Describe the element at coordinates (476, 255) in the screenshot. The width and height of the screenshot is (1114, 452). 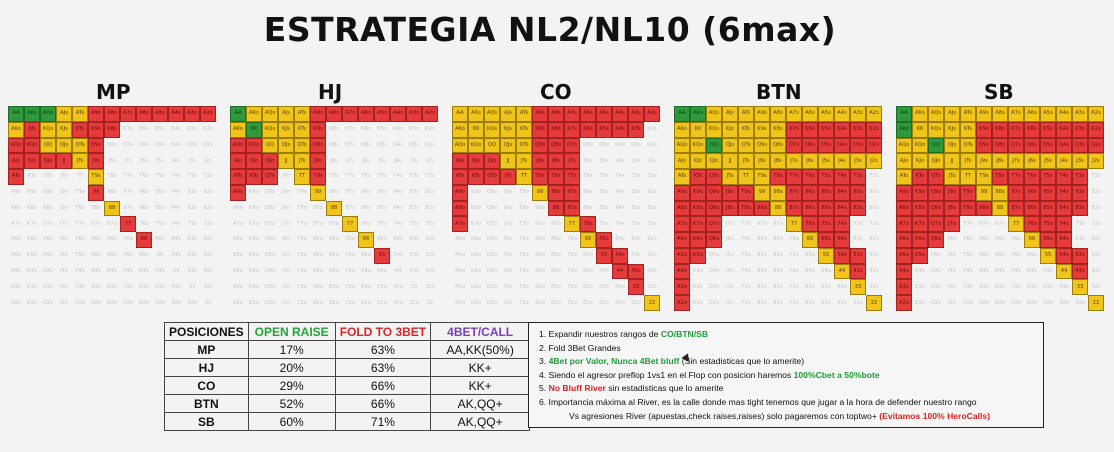
I see `hand-cell: K5o` at that location.